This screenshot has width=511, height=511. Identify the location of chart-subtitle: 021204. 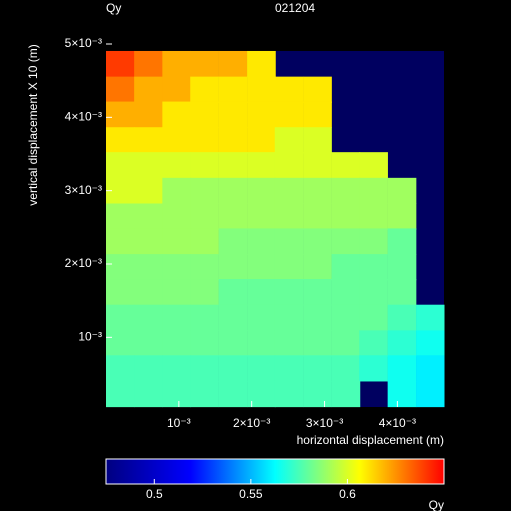
(295, 8).